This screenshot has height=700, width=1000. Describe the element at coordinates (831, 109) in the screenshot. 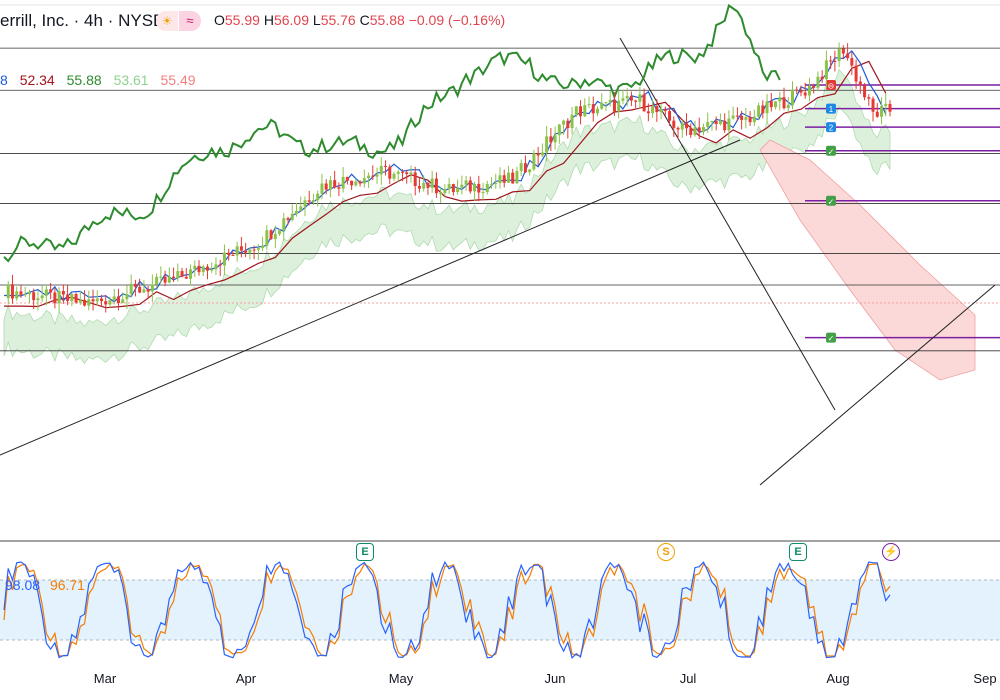

I see `target-marker-label: 1` at that location.